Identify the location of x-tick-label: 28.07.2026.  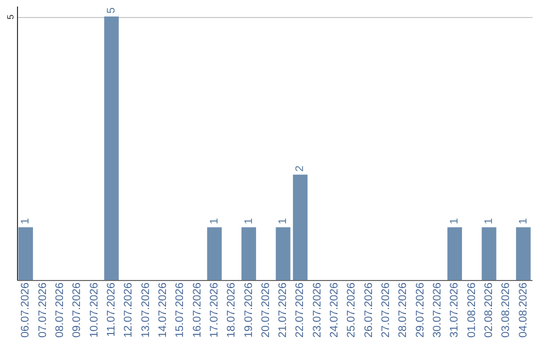
(403, 310).